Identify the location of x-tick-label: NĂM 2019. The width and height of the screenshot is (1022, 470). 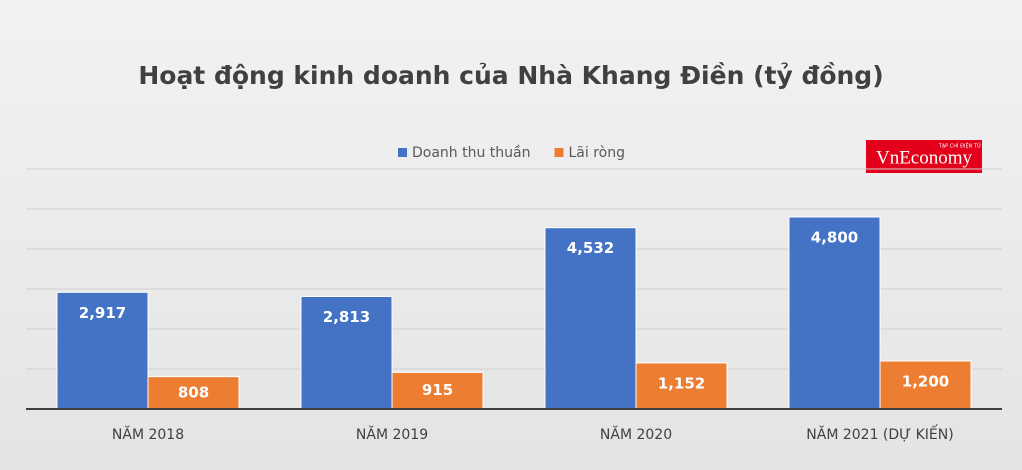
(392, 434).